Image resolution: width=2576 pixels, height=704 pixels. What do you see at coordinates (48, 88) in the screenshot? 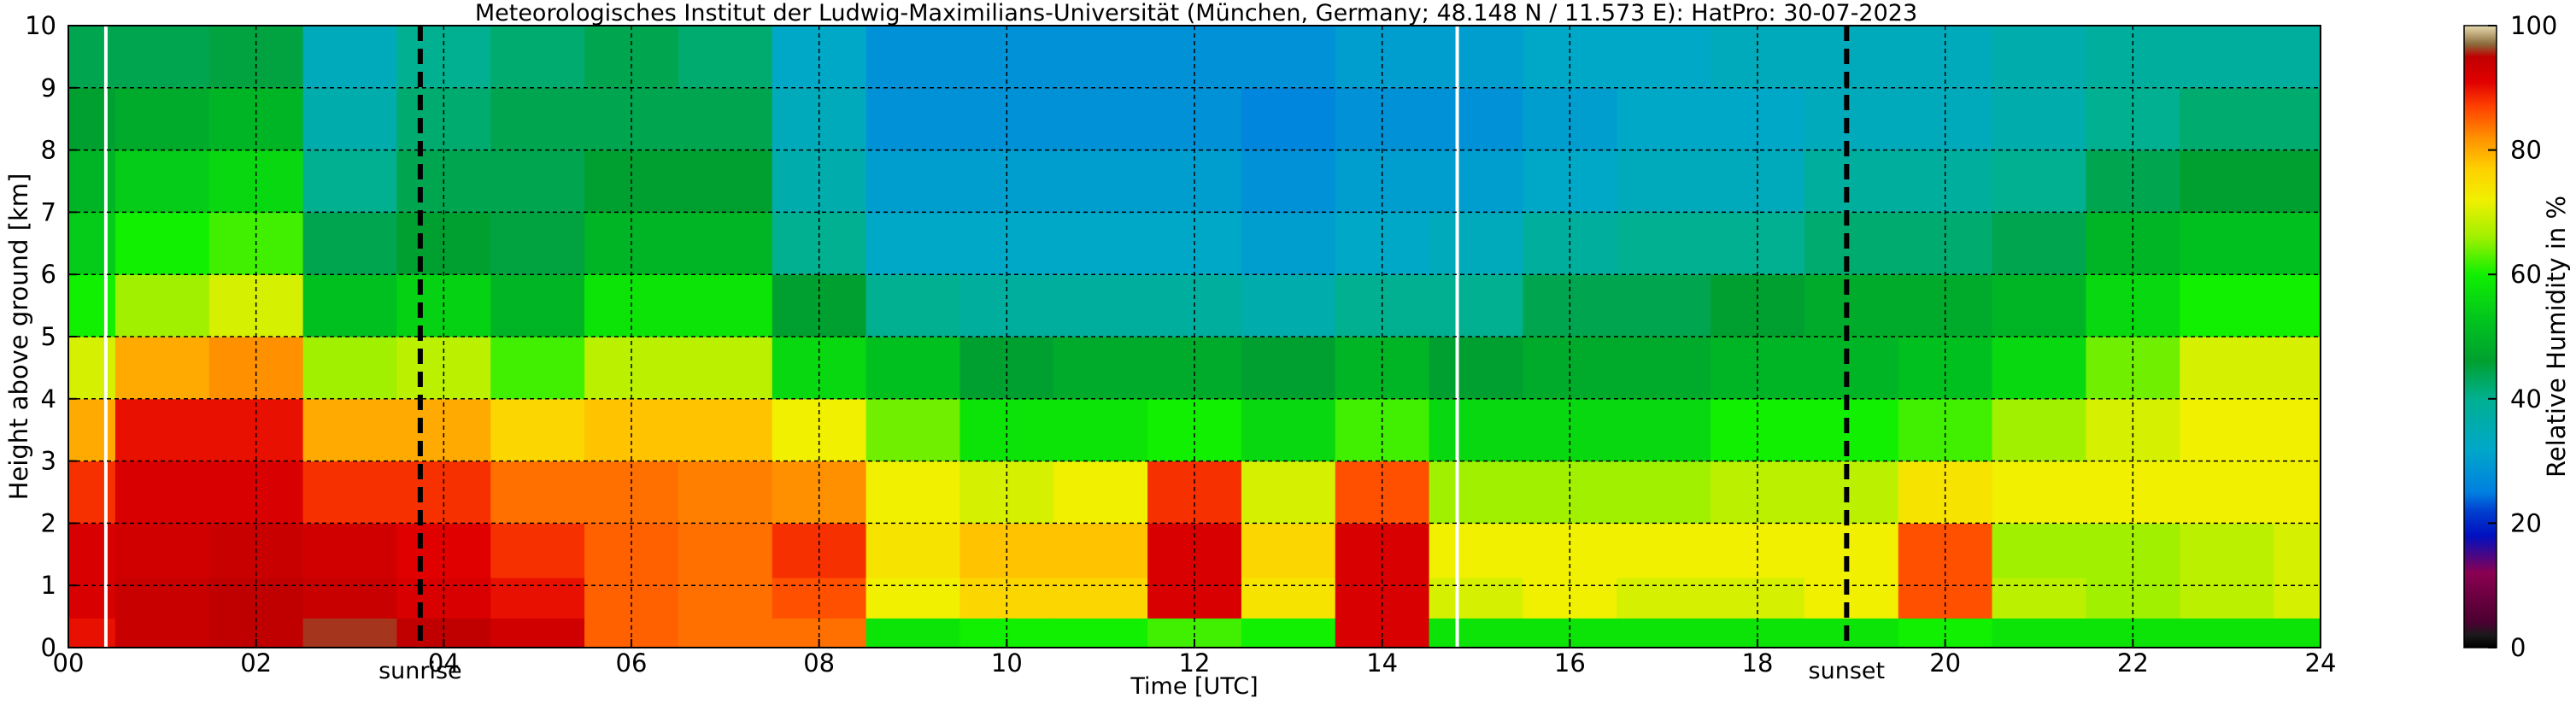
I see `y-tick-label: 9` at bounding box center [48, 88].